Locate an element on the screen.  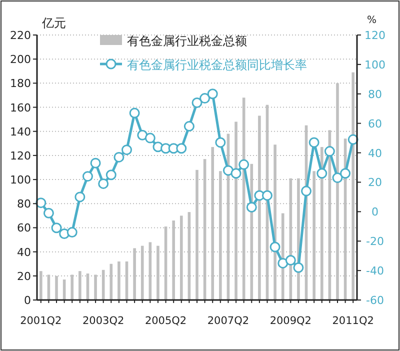
y-tick-label: 200 is located at coordinates (20, 59).